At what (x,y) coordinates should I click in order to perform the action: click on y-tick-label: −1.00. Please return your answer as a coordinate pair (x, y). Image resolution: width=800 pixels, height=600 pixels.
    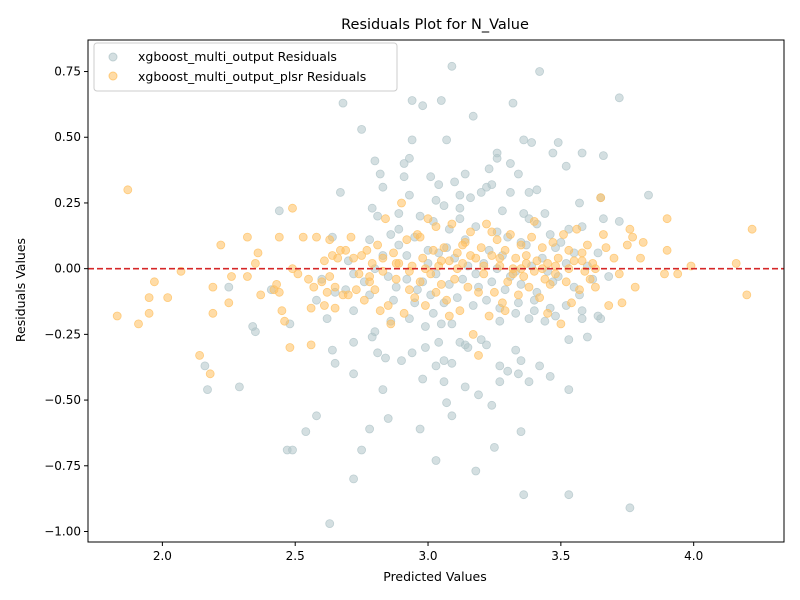
    Looking at the image, I should click on (62, 531).